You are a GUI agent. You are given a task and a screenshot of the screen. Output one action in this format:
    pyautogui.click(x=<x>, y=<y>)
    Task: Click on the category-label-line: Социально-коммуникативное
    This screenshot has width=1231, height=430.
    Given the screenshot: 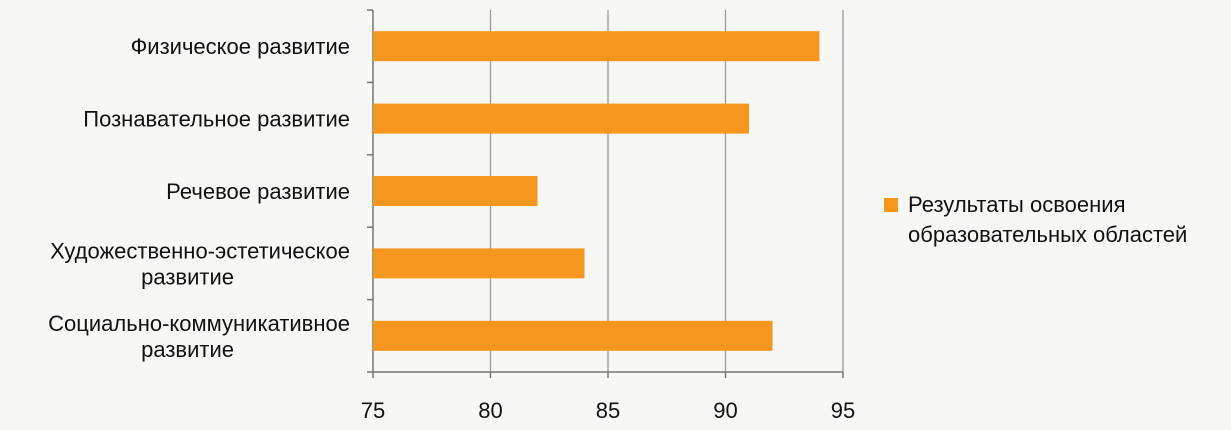 What is the action you would take?
    pyautogui.click(x=199, y=323)
    